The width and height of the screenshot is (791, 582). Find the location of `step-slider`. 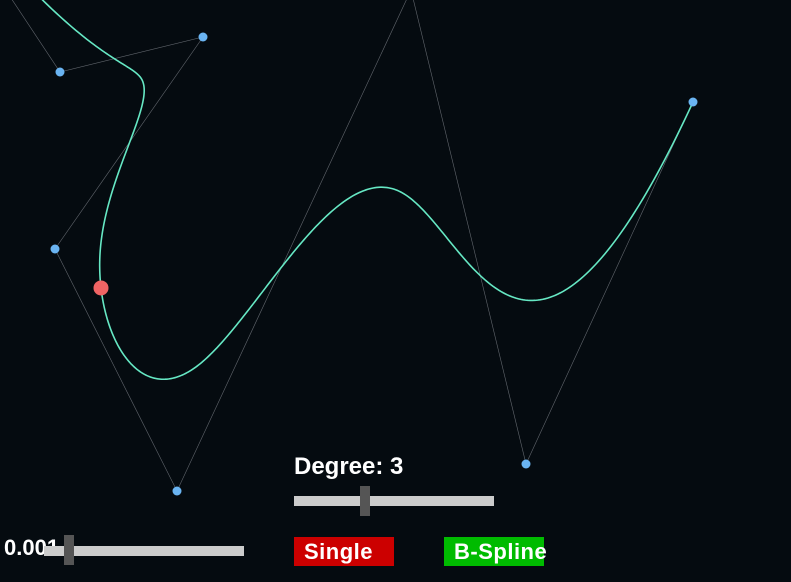

step-slider is located at coordinates (144, 550).